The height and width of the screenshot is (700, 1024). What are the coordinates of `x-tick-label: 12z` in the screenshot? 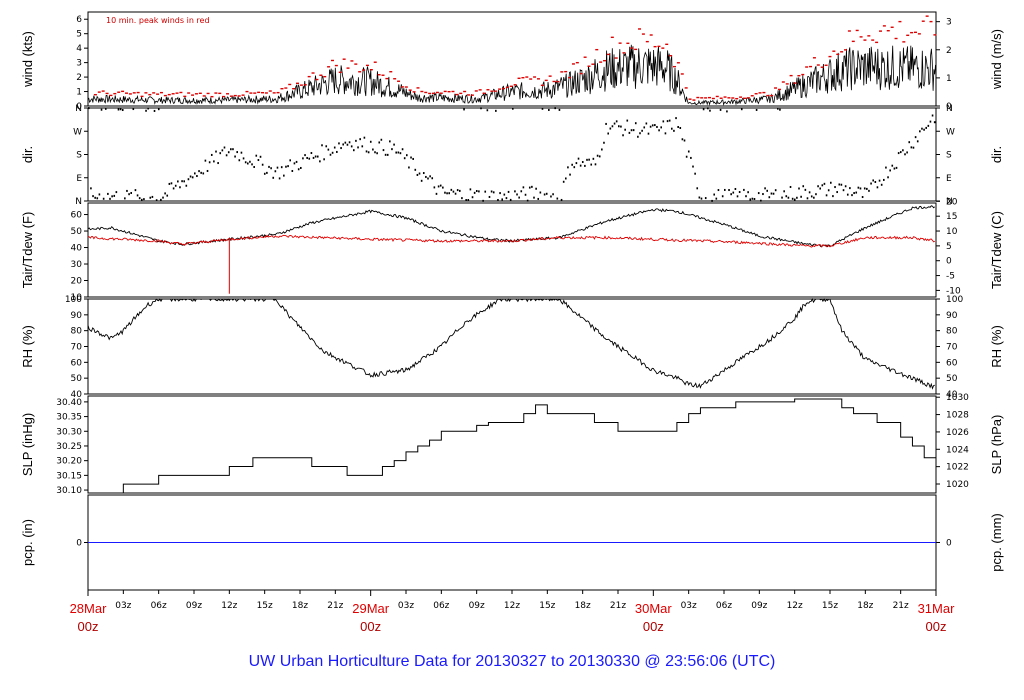 It's located at (229, 606).